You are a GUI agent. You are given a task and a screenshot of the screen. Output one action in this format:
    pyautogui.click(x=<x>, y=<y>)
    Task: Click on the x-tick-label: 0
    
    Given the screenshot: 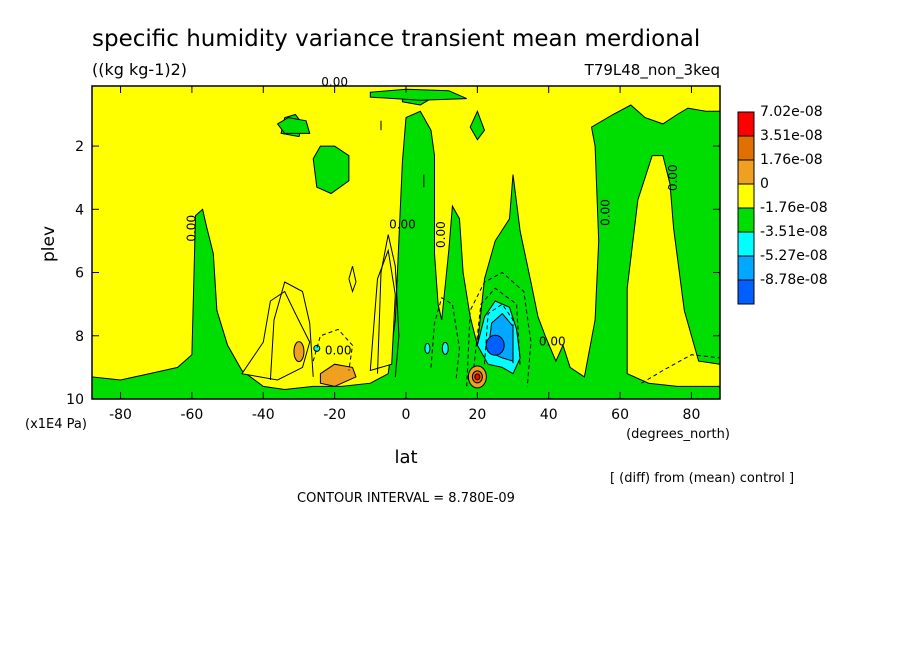 What is the action you would take?
    pyautogui.click(x=406, y=415)
    